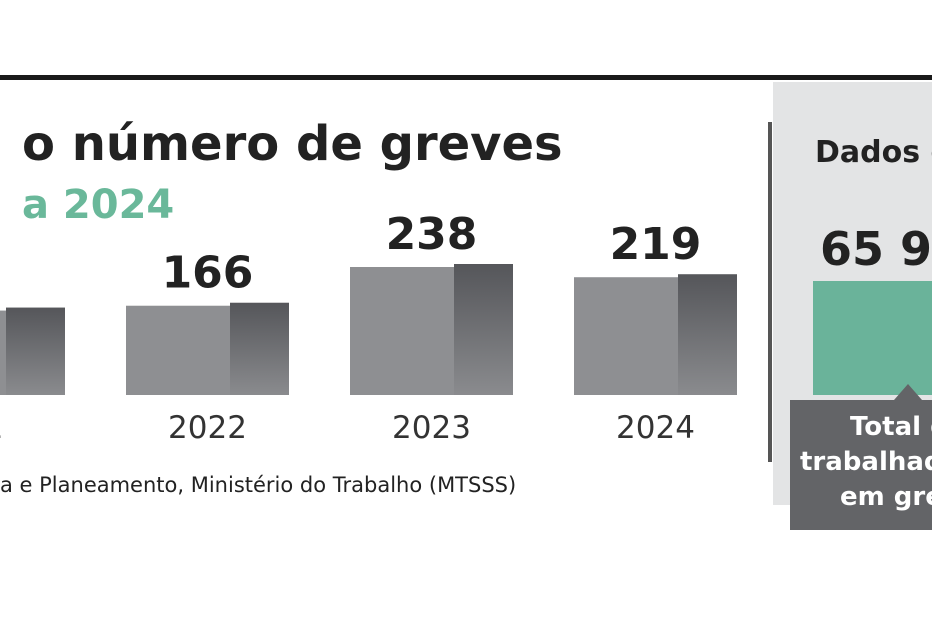 The width and height of the screenshot is (932, 621). Describe the element at coordinates (292, 144) in the screenshot. I see `chart-title: o número de greves` at that location.